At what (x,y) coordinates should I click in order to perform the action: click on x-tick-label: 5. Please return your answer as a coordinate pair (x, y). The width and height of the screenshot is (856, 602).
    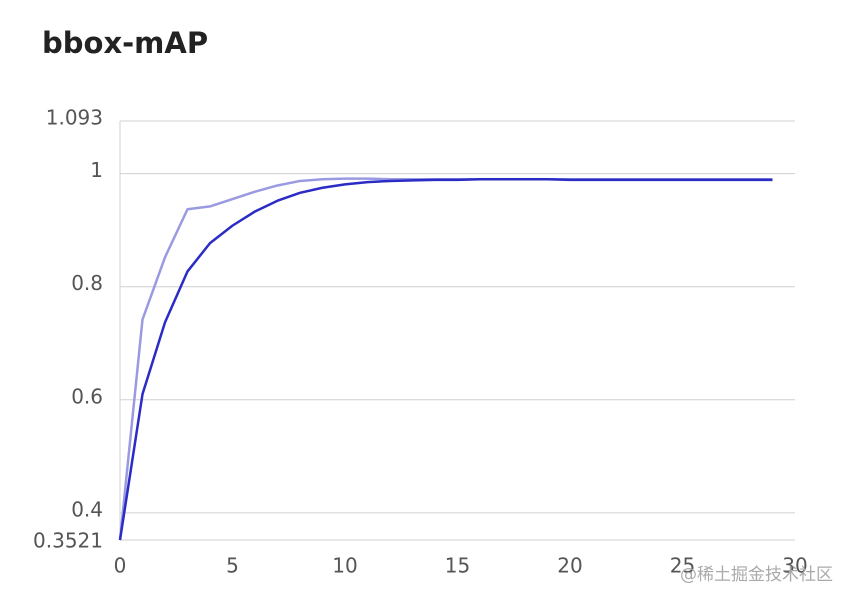
    Looking at the image, I should click on (232, 566).